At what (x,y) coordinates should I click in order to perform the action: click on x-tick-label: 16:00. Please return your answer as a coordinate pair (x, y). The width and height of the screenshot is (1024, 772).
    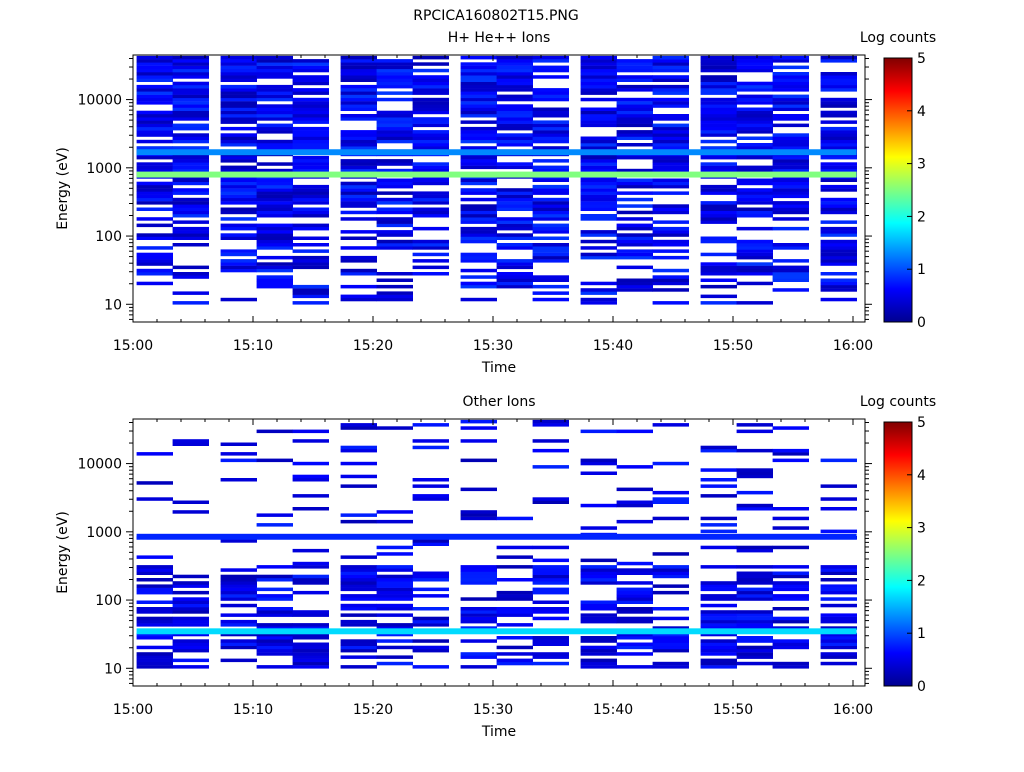
    Looking at the image, I should click on (853, 346).